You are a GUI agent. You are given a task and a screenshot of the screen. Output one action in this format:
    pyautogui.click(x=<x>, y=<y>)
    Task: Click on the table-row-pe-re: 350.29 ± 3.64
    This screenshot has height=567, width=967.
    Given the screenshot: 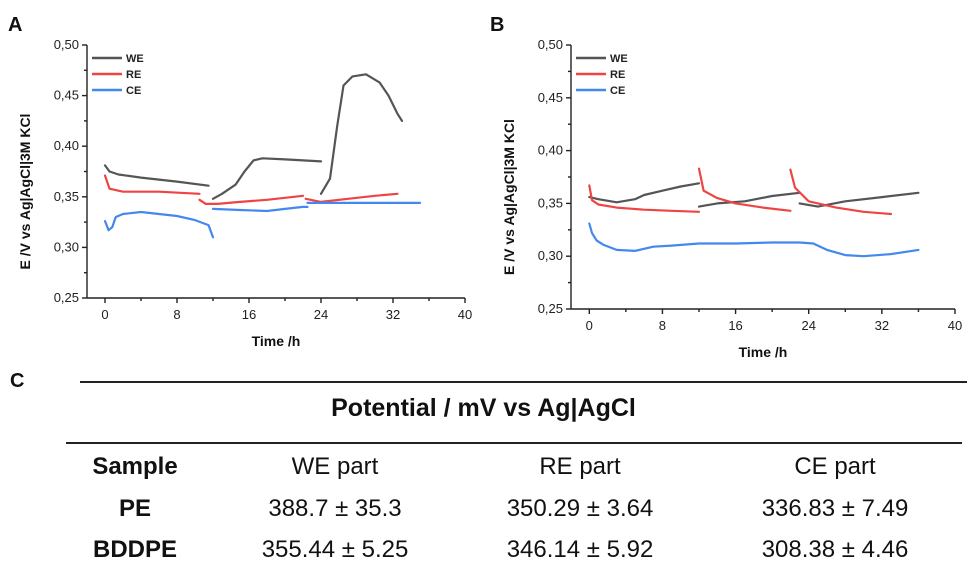 What is the action you would take?
    pyautogui.click(x=580, y=508)
    